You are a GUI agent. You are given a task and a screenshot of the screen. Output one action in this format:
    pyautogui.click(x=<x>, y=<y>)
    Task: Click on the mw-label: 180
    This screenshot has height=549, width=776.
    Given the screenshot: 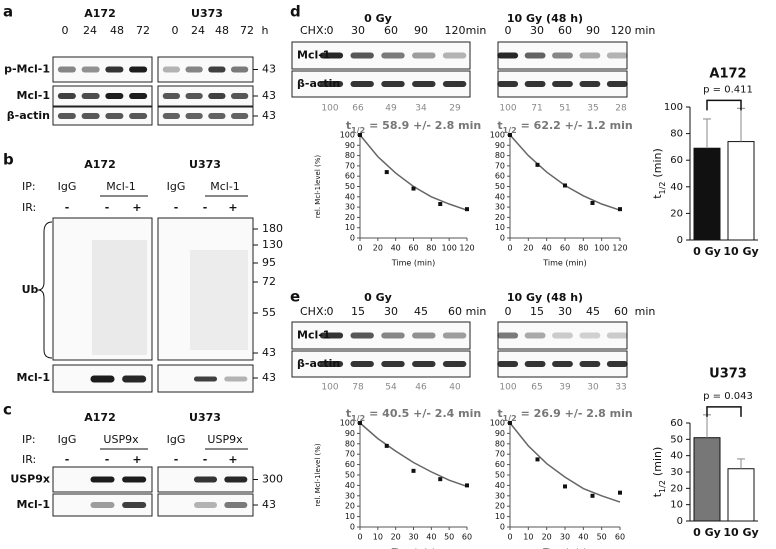 What is the action you would take?
    pyautogui.click(x=272, y=228)
    